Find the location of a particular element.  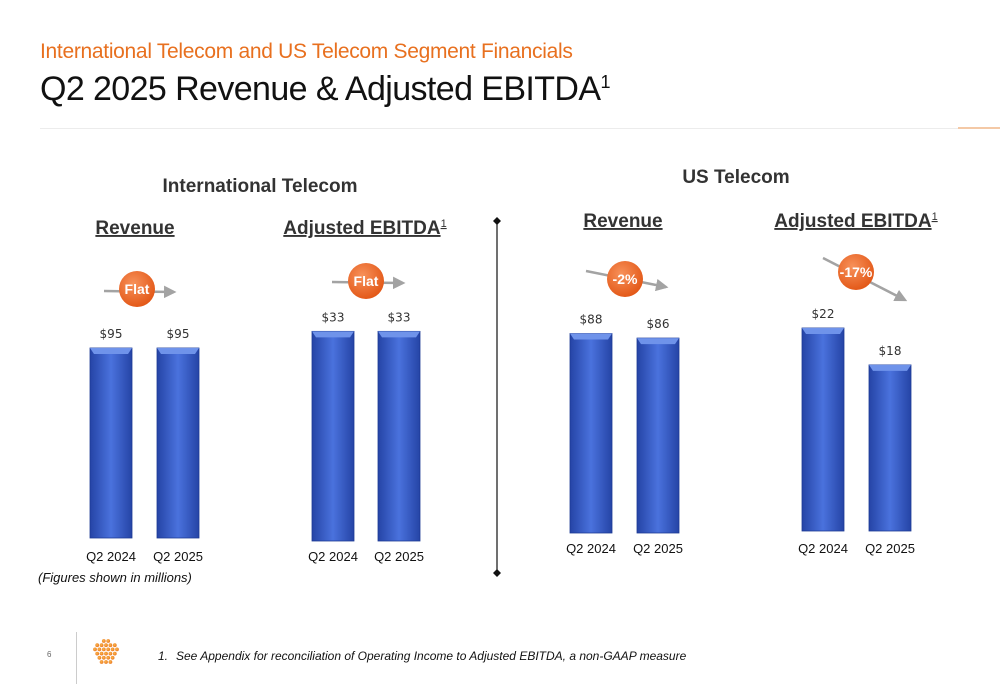

chart-0: Revenue Flat $95 Q2 2024 $95 Q2 2025 is located at coordinates (144, 391).